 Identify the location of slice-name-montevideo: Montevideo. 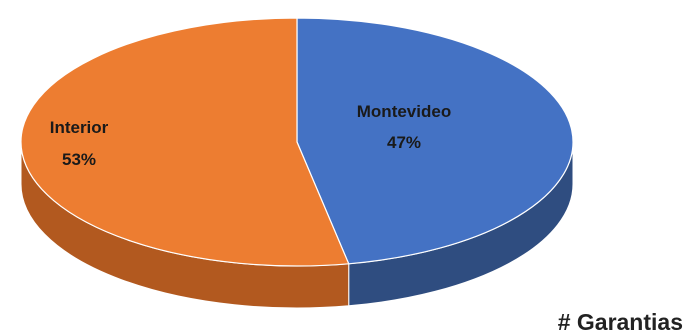
(404, 111).